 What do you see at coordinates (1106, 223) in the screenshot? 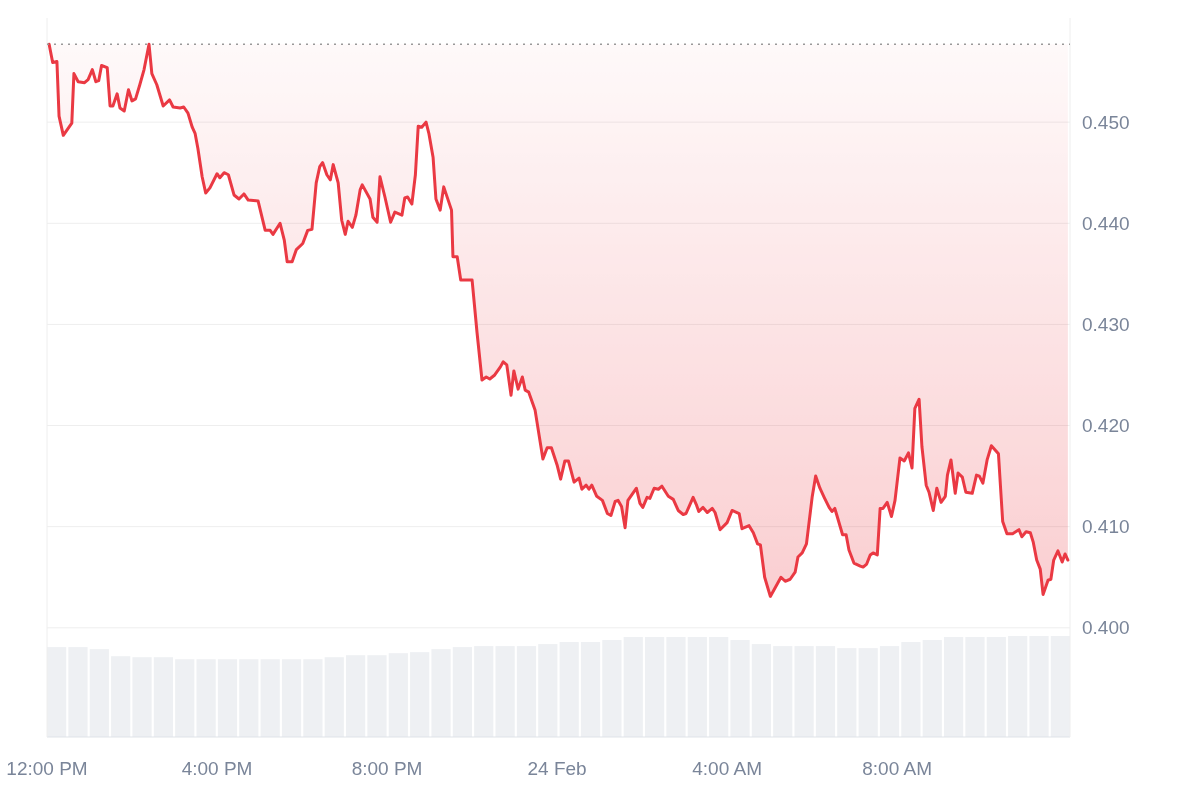
I see `y-tick-label: 0.440` at bounding box center [1106, 223].